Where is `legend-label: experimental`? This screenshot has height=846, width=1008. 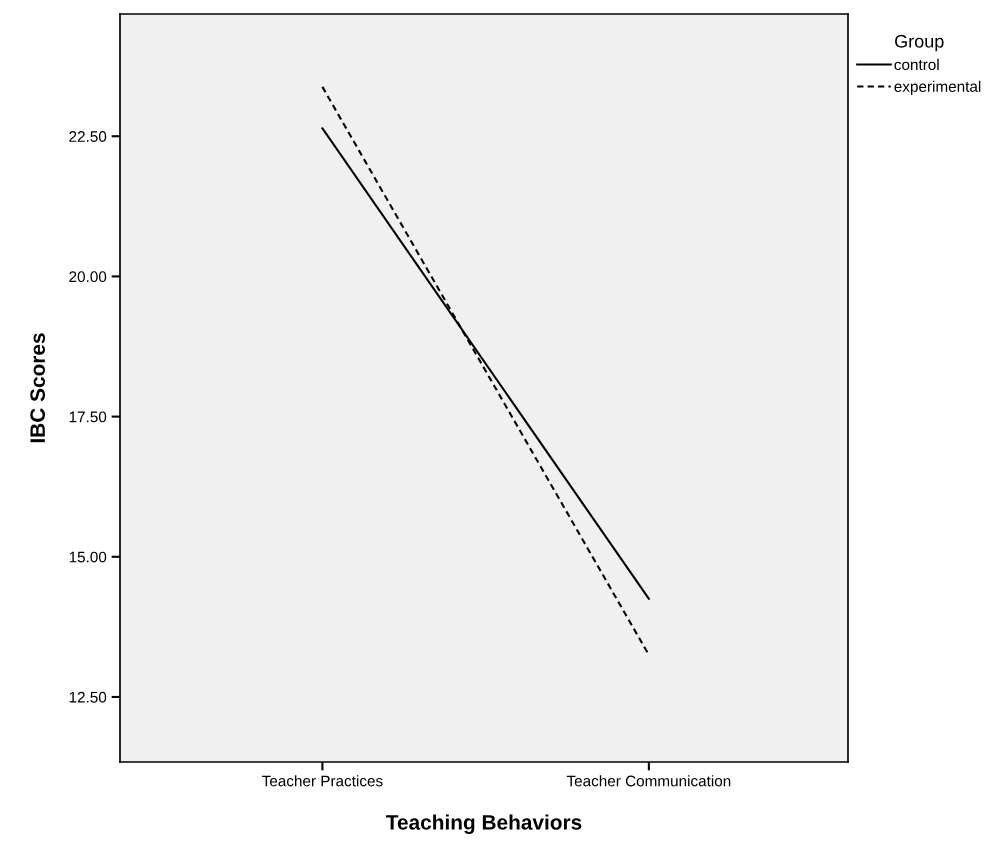 legend-label: experimental is located at coordinates (937, 87).